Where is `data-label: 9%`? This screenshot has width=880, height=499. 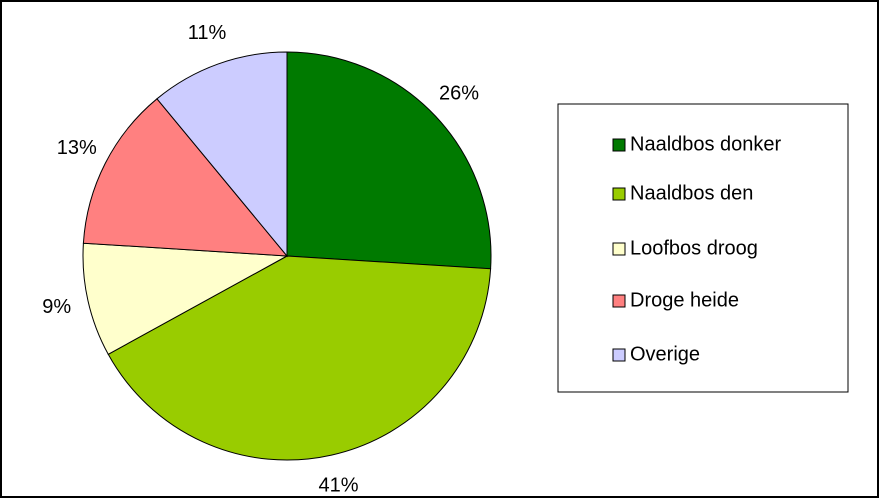 data-label: 9% is located at coordinates (56, 307).